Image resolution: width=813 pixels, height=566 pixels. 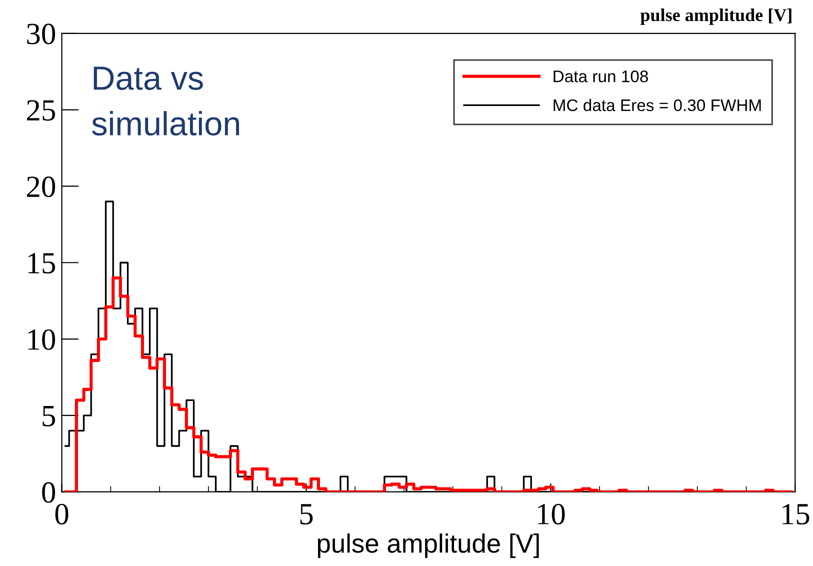 I want to click on x-tick-label: 0, so click(x=61, y=514).